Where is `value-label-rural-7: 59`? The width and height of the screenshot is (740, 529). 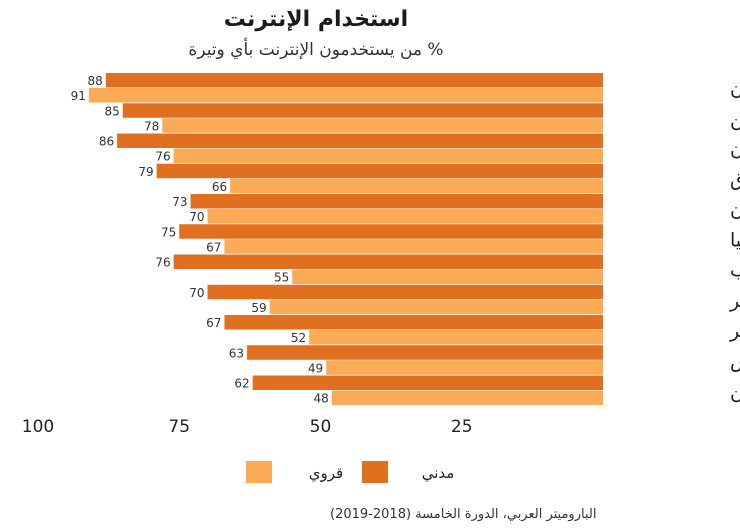 value-label-rural-7: 59 is located at coordinates (258, 308).